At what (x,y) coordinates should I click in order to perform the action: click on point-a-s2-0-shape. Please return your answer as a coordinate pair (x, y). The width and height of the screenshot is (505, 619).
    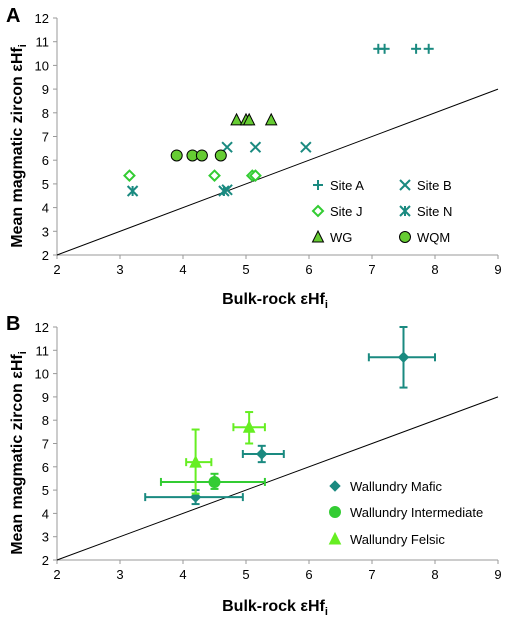
    Looking at the image, I should click on (129, 176).